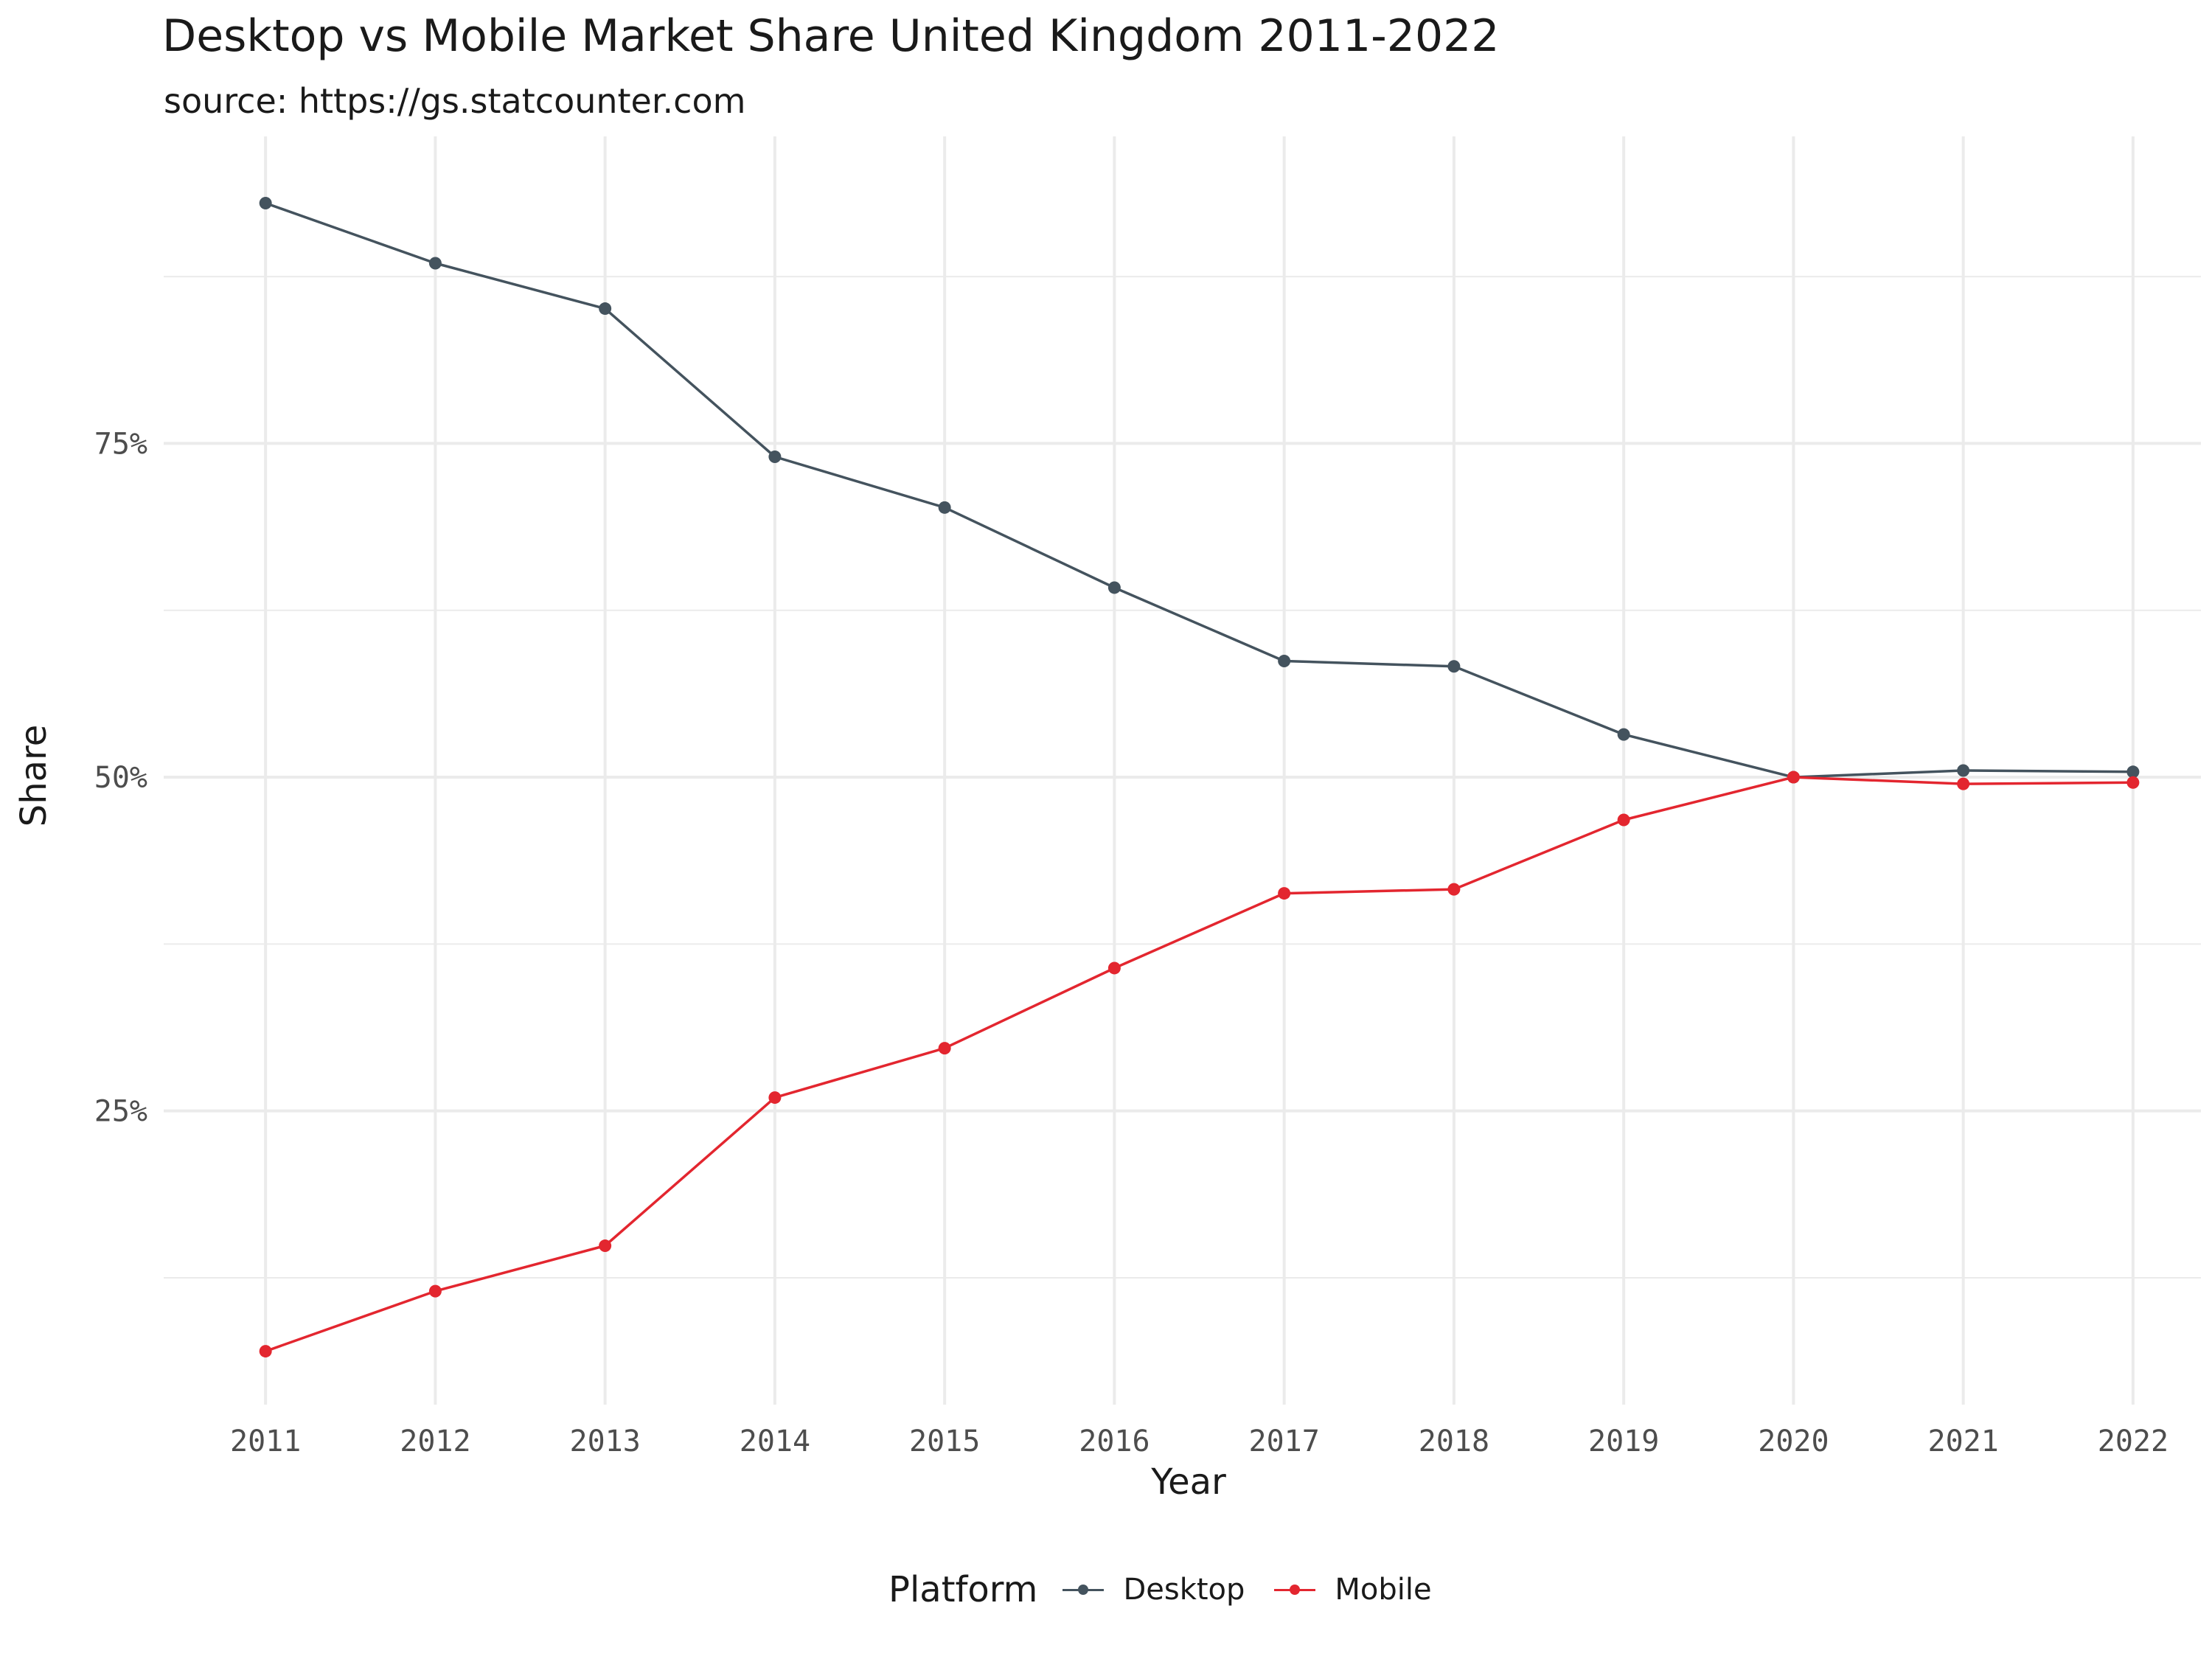 The width and height of the screenshot is (2212, 1659). Describe the element at coordinates (2133, 1441) in the screenshot. I see `x-tick-label: 2022` at that location.